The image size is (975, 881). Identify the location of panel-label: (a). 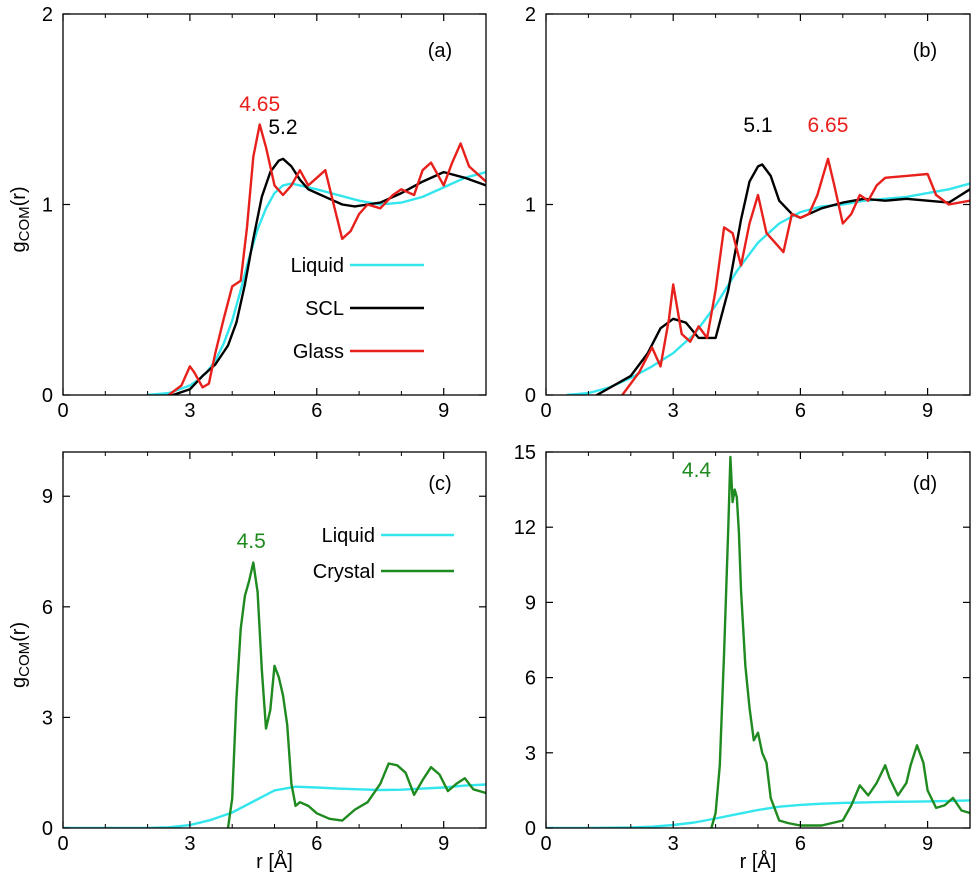
(440, 51).